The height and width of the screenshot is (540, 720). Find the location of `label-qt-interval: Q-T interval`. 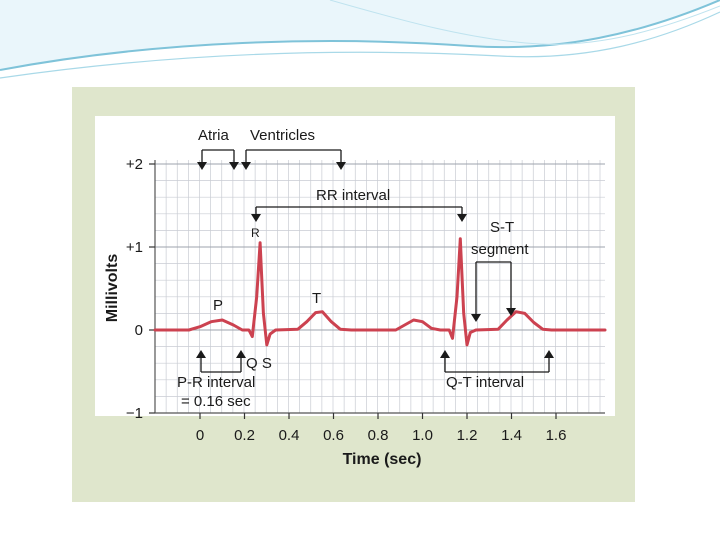

label-qt-interval: Q-T interval is located at coordinates (485, 382).